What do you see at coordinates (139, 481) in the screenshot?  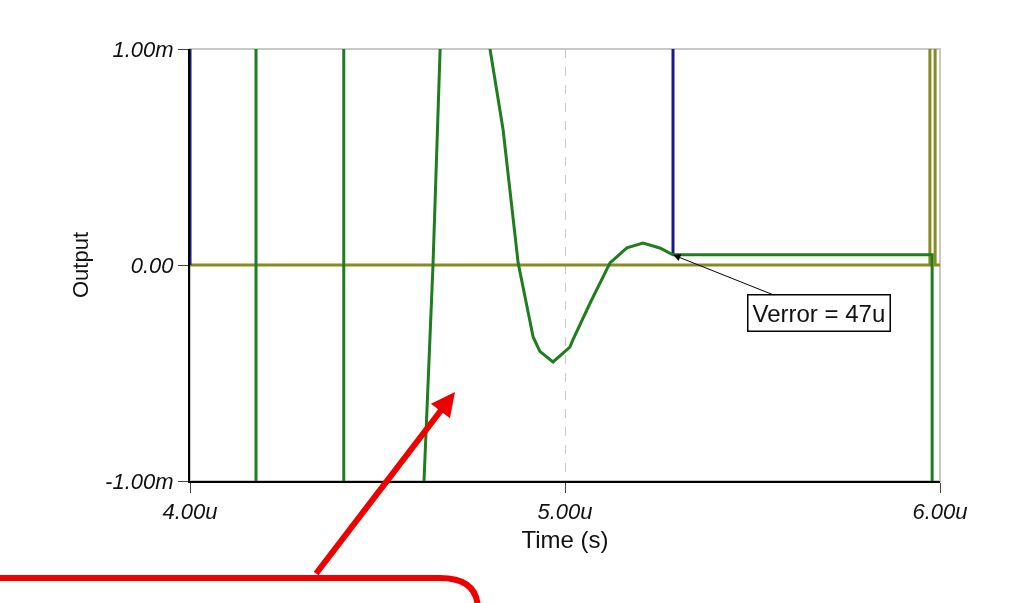 I see `y-tick-label: -1.00m` at bounding box center [139, 481].